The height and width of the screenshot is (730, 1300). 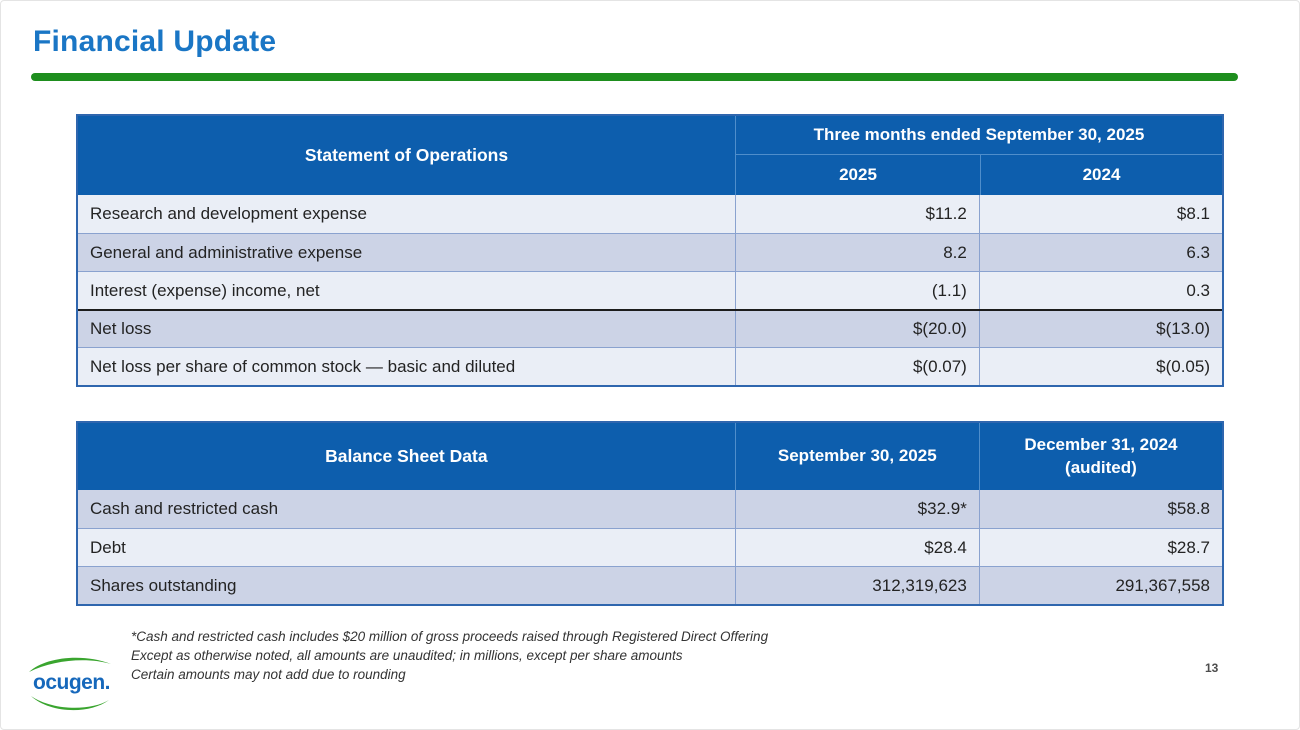 I want to click on row-value-2025: $(20.0), so click(x=858, y=329).